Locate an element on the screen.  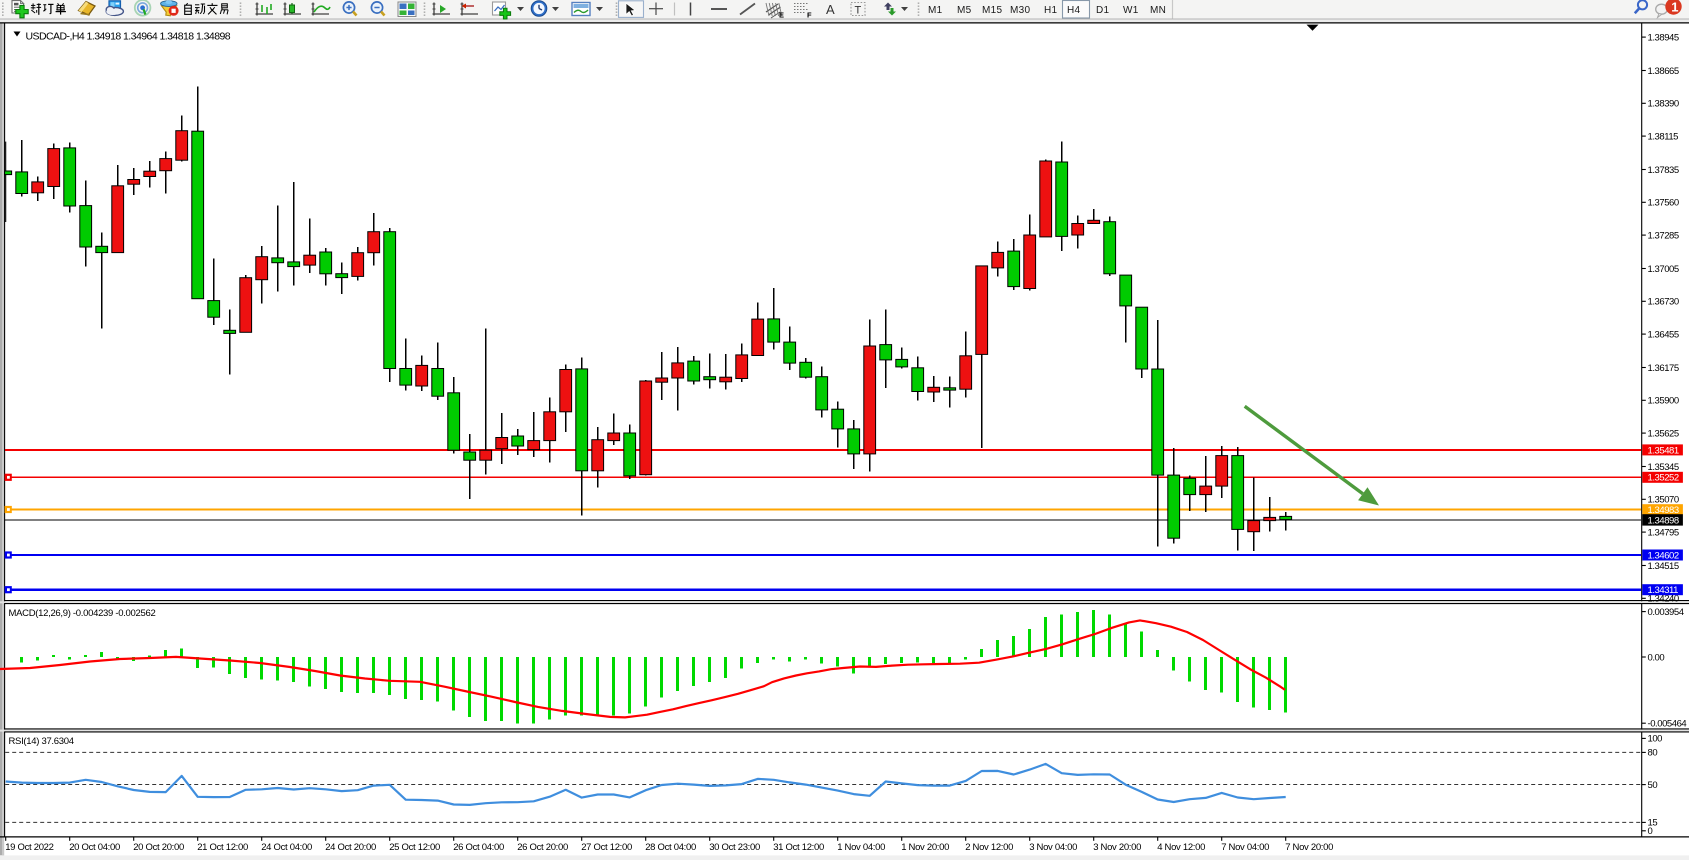
svg-text: 2 Nov 12:00 is located at coordinates (989, 847).